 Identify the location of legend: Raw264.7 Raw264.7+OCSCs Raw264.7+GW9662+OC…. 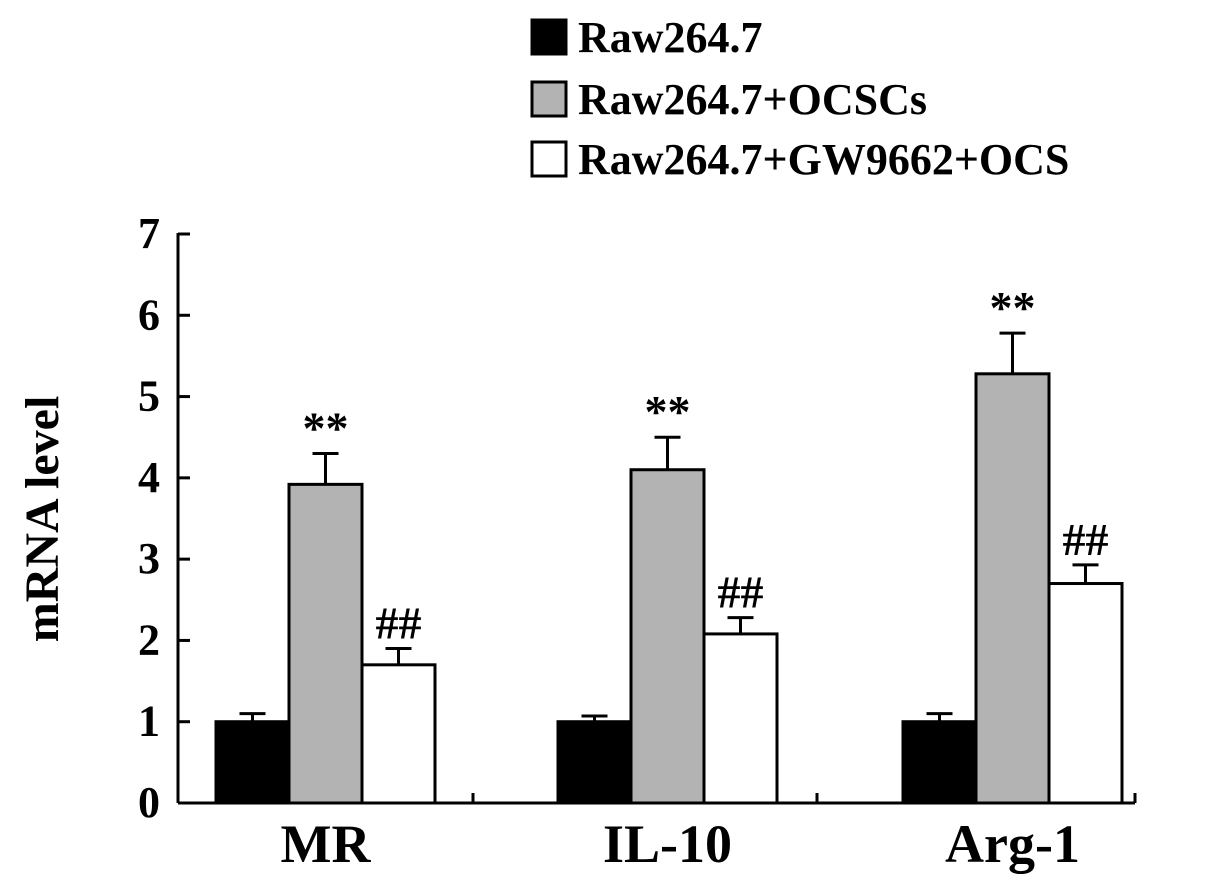
(799, 98).